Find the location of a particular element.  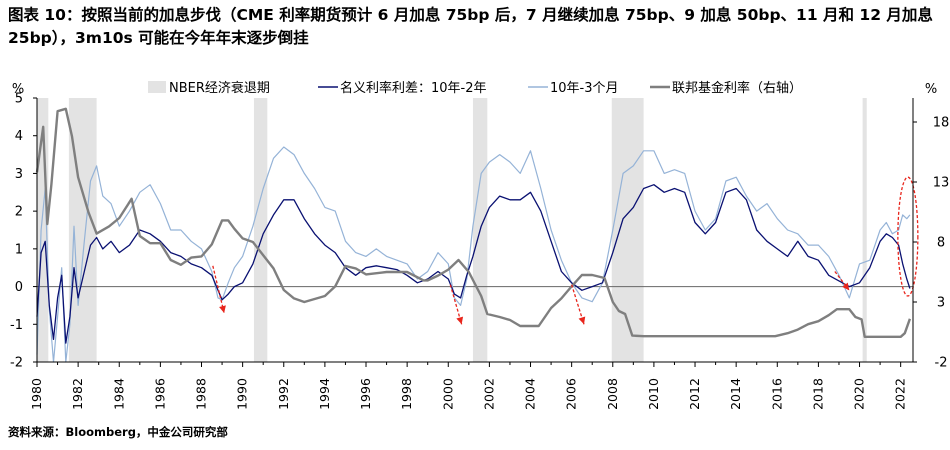

x-tick-label-12: 2004 is located at coordinates (530, 394).